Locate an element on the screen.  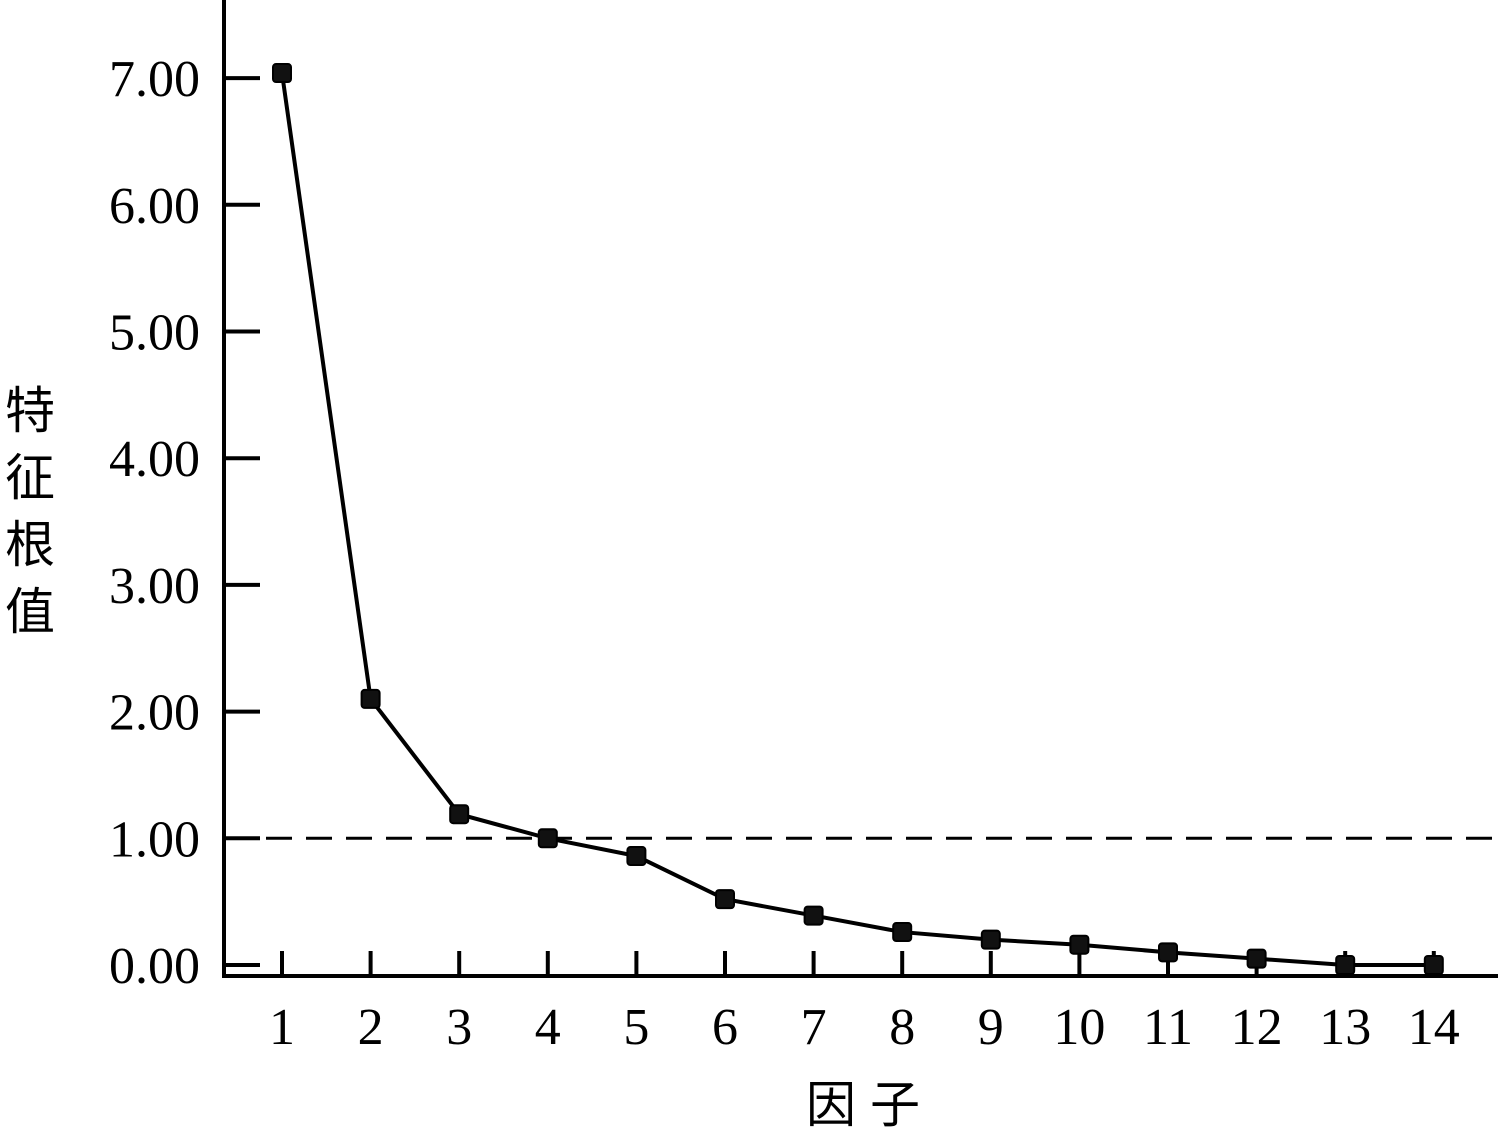
x-tick-label: 5 is located at coordinates (636, 1027).